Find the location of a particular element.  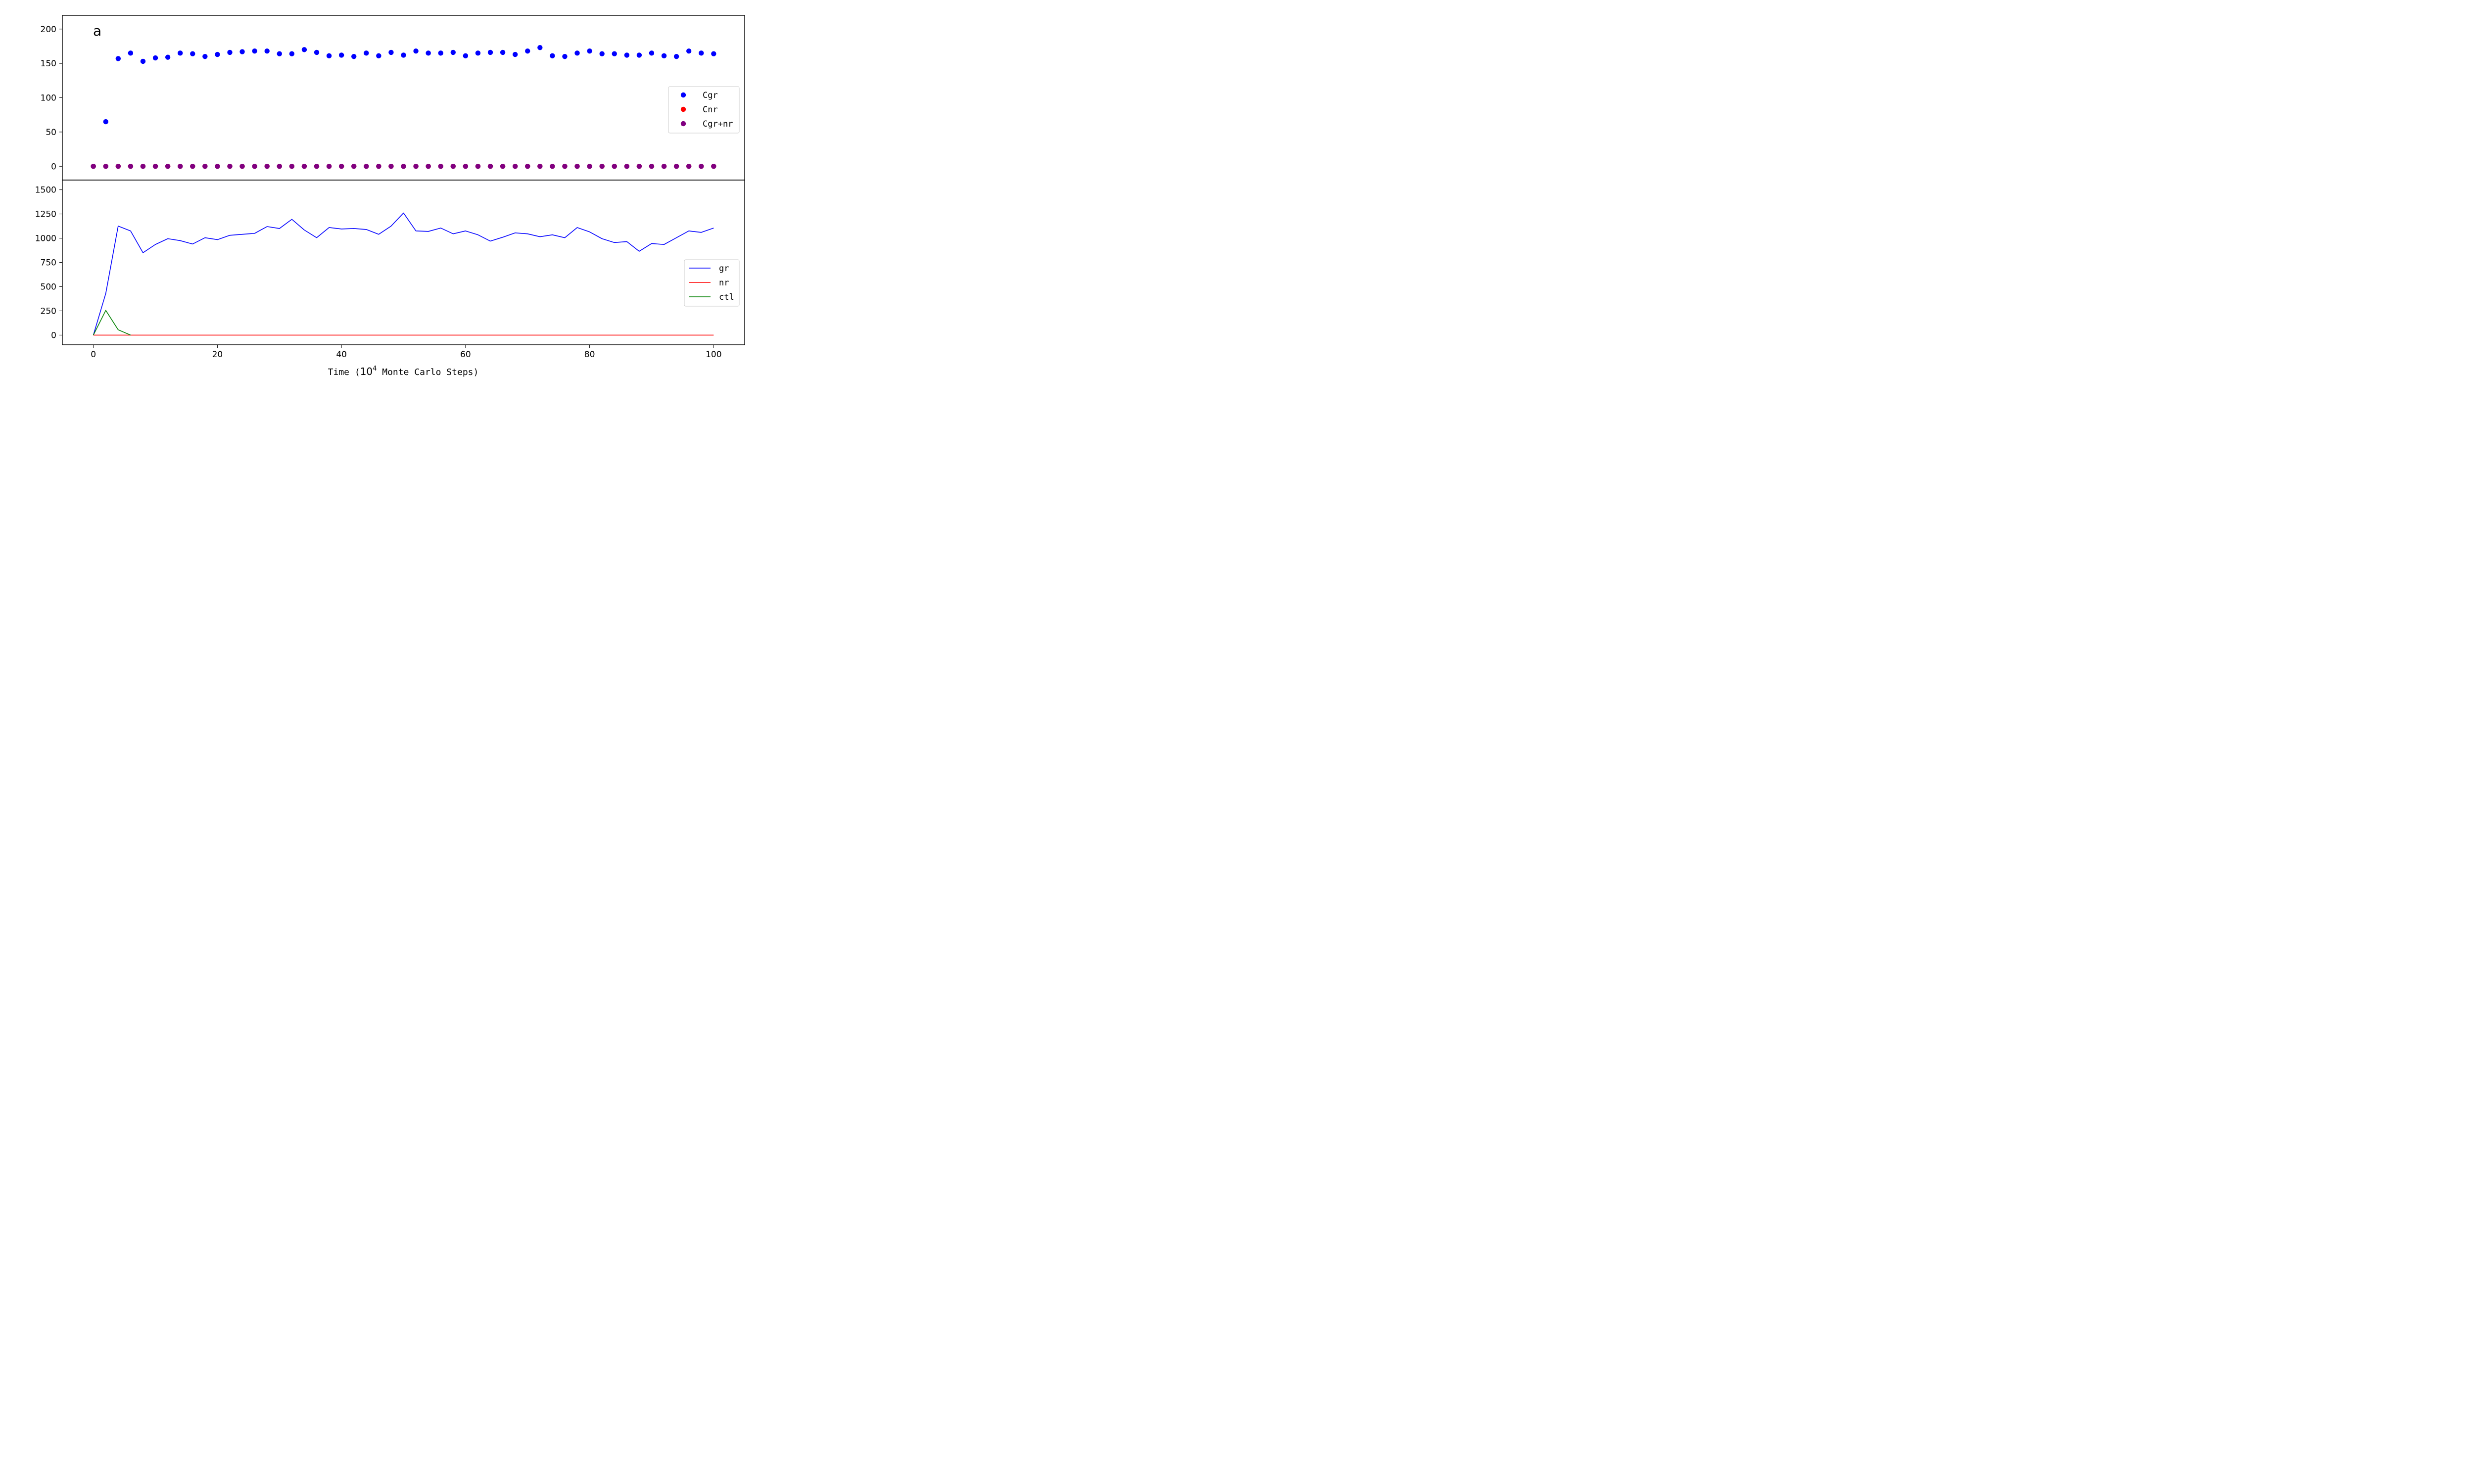

top-panel-scatter: 0 50 100 150 200 a Cgr Cnr Cgr+nr is located at coordinates (393, 98).